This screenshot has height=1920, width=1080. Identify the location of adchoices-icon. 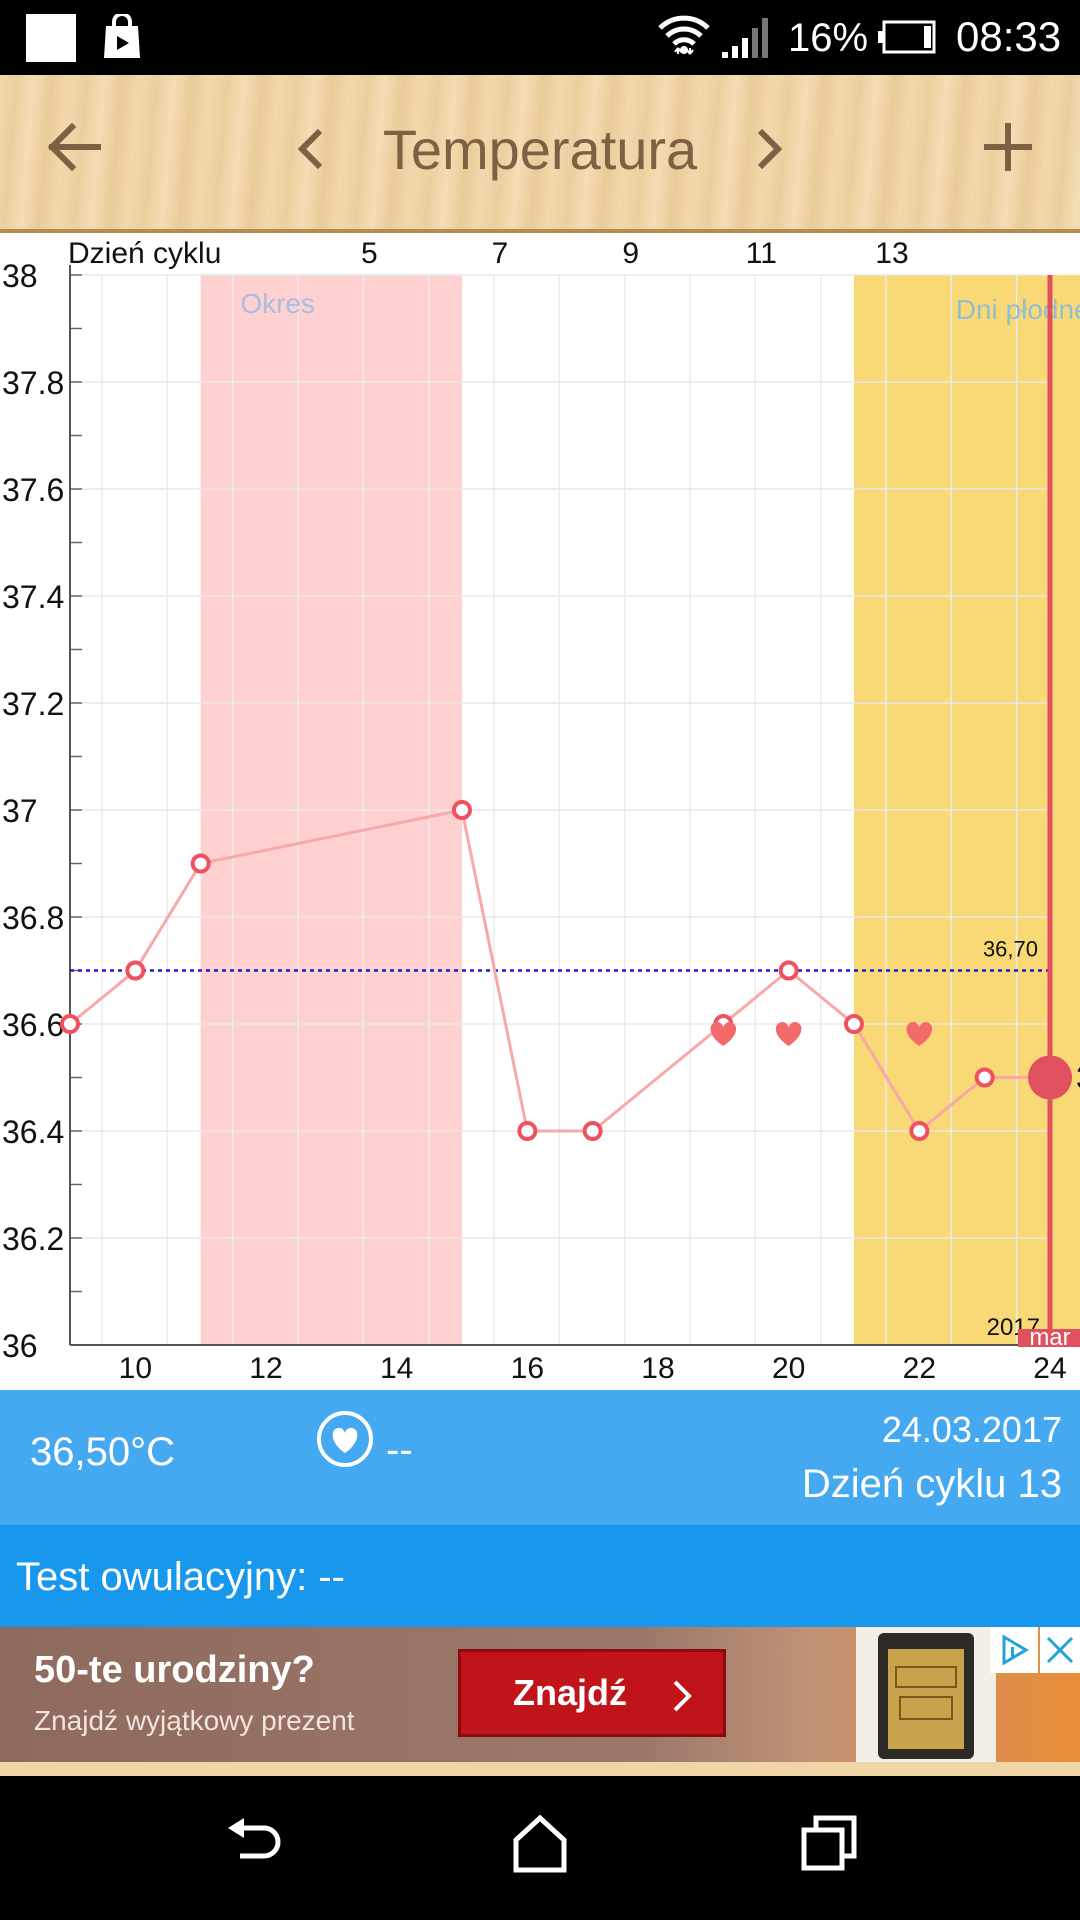
(1014, 1650).